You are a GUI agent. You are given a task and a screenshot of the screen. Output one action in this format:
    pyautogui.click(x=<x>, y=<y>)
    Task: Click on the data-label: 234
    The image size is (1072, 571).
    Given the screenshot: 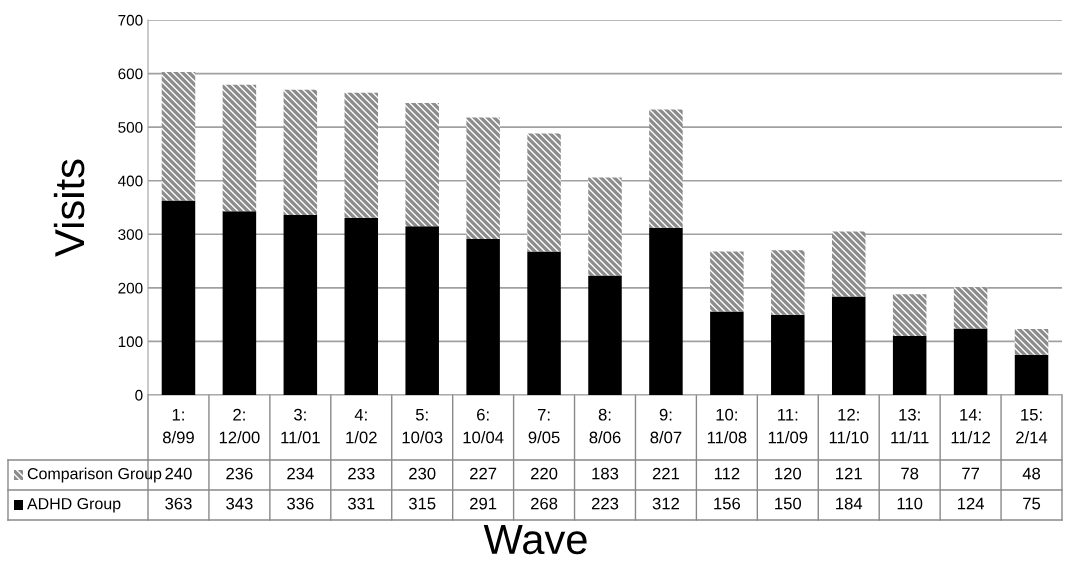 What is the action you would take?
    pyautogui.click(x=300, y=473)
    